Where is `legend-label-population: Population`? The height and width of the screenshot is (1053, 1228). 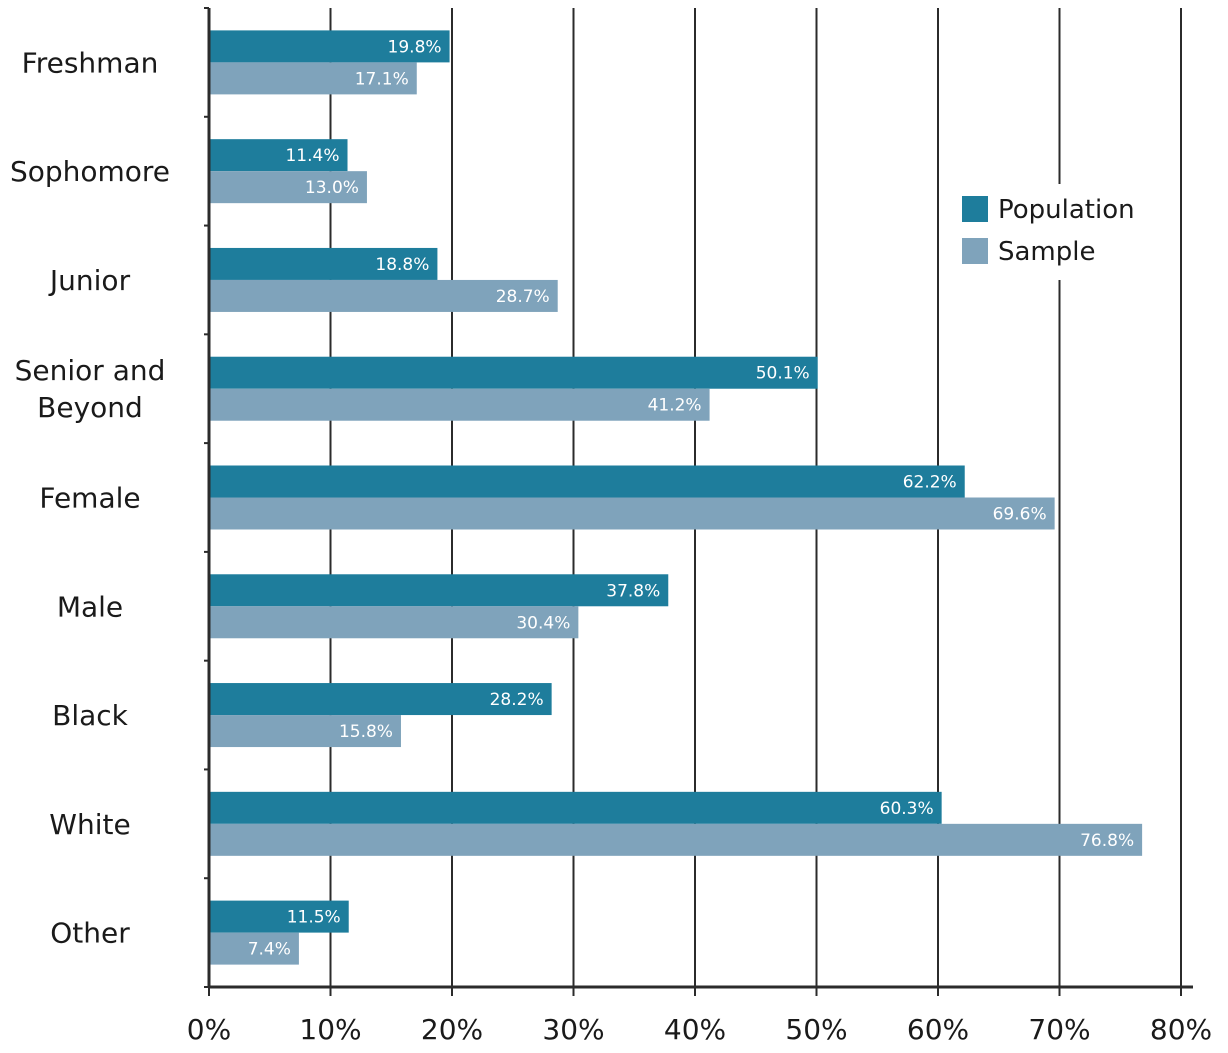
legend-label-population: Population is located at coordinates (1066, 210).